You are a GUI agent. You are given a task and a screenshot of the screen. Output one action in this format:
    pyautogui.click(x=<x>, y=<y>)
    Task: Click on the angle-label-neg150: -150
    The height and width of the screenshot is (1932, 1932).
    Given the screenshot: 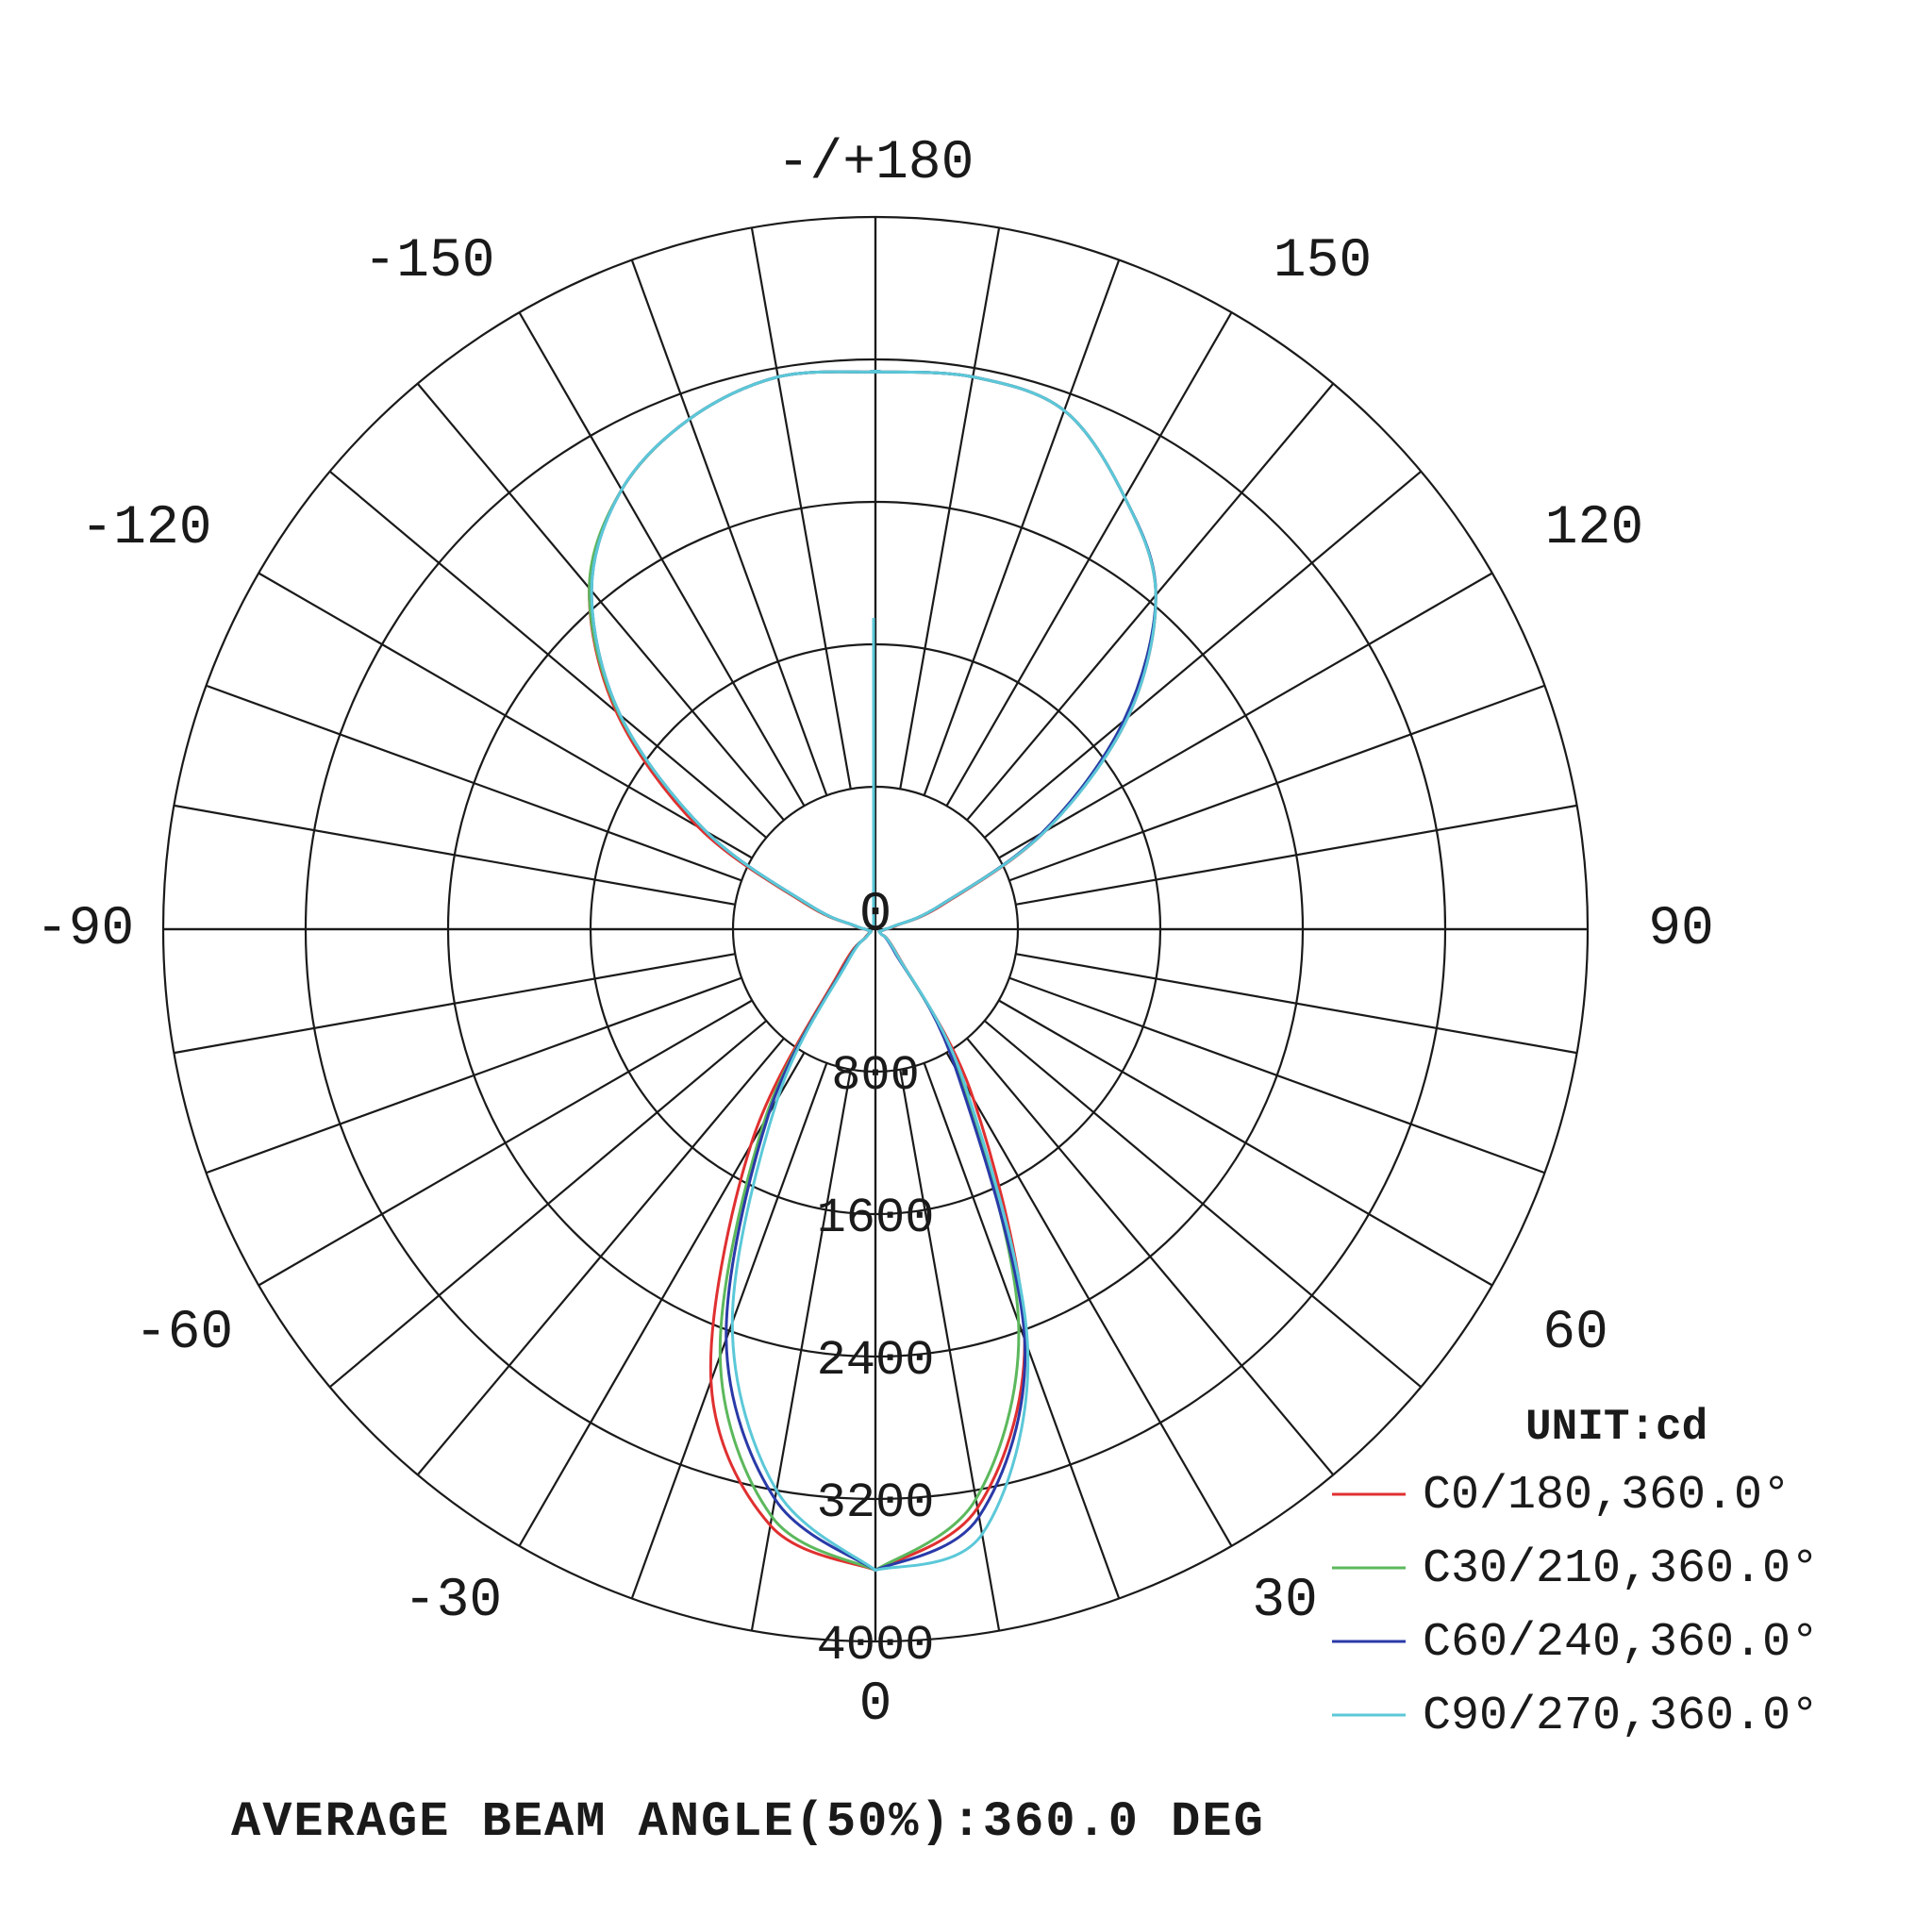 What is the action you would take?
    pyautogui.click(x=429, y=261)
    